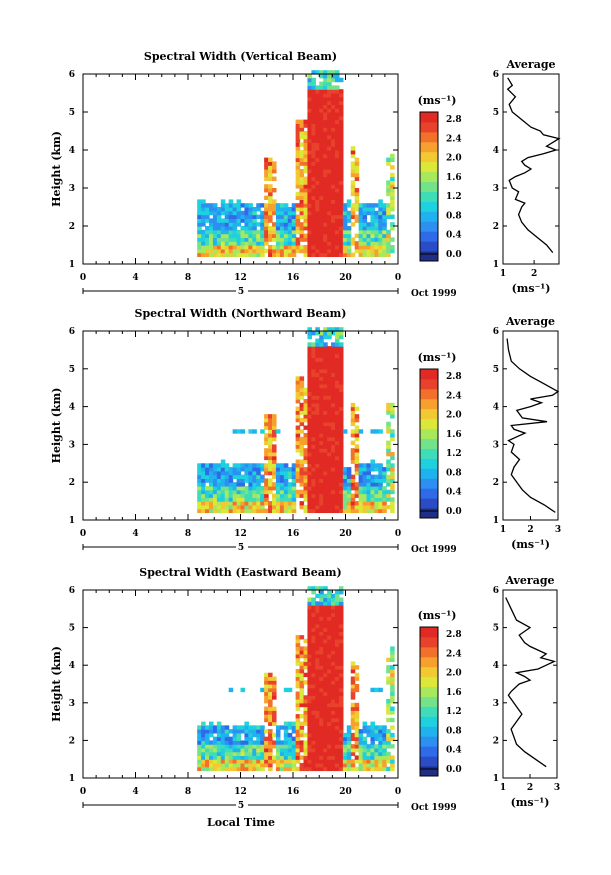 The image size is (611, 875). What do you see at coordinates (531, 682) in the screenshot?
I see `average-profile-line` at bounding box center [531, 682].